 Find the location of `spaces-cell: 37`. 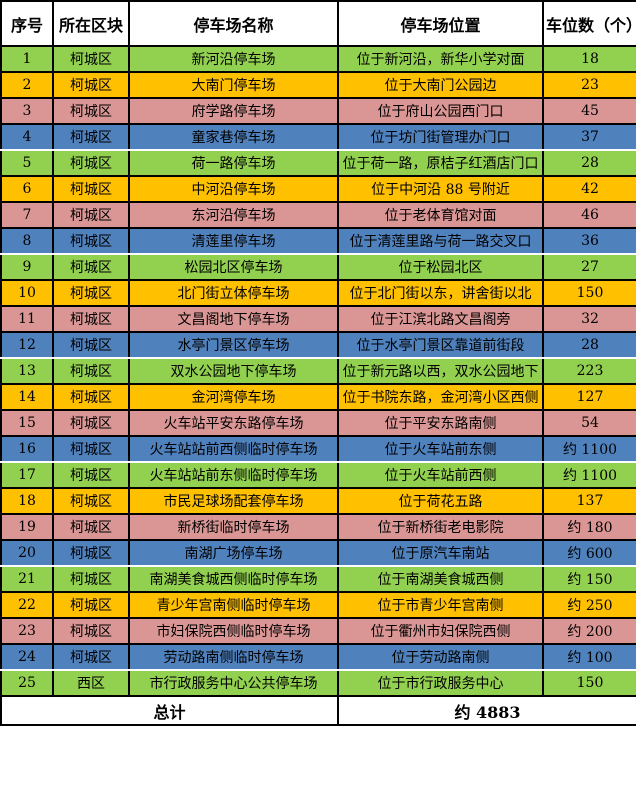

spaces-cell: 37 is located at coordinates (589, 137).